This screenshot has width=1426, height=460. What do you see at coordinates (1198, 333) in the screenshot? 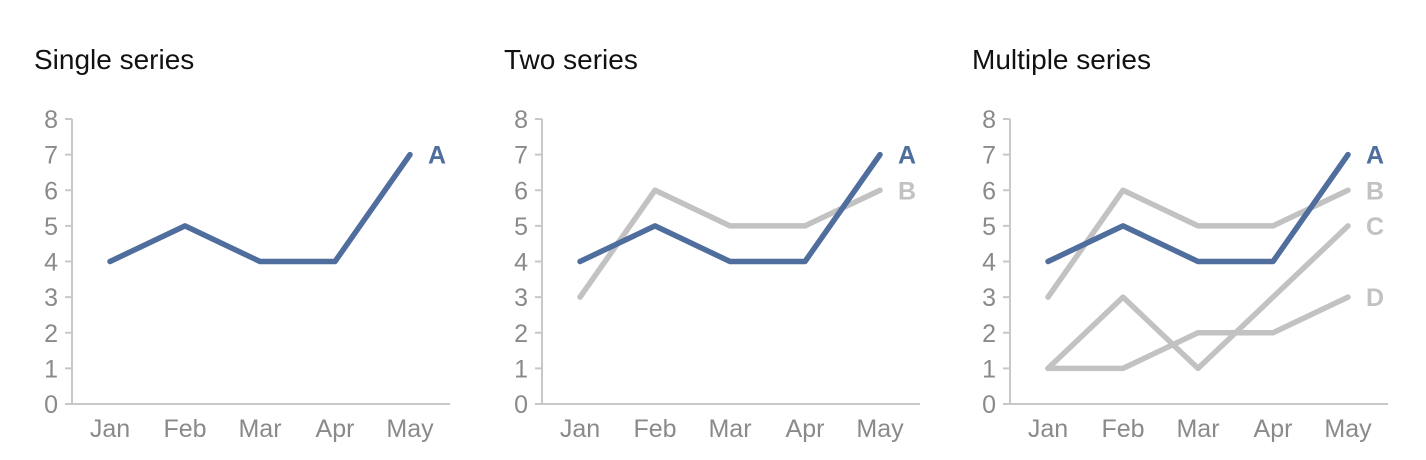
I see `series-line-d` at bounding box center [1198, 333].